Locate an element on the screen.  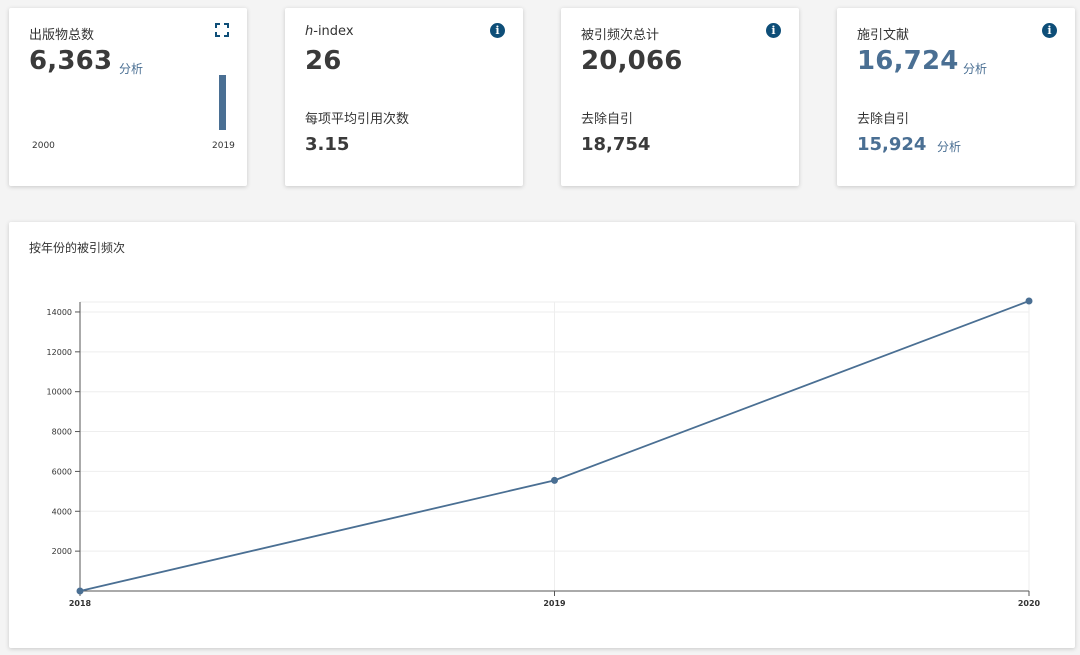
chart-title: 按年份的被引频次 is located at coordinates (77, 248).